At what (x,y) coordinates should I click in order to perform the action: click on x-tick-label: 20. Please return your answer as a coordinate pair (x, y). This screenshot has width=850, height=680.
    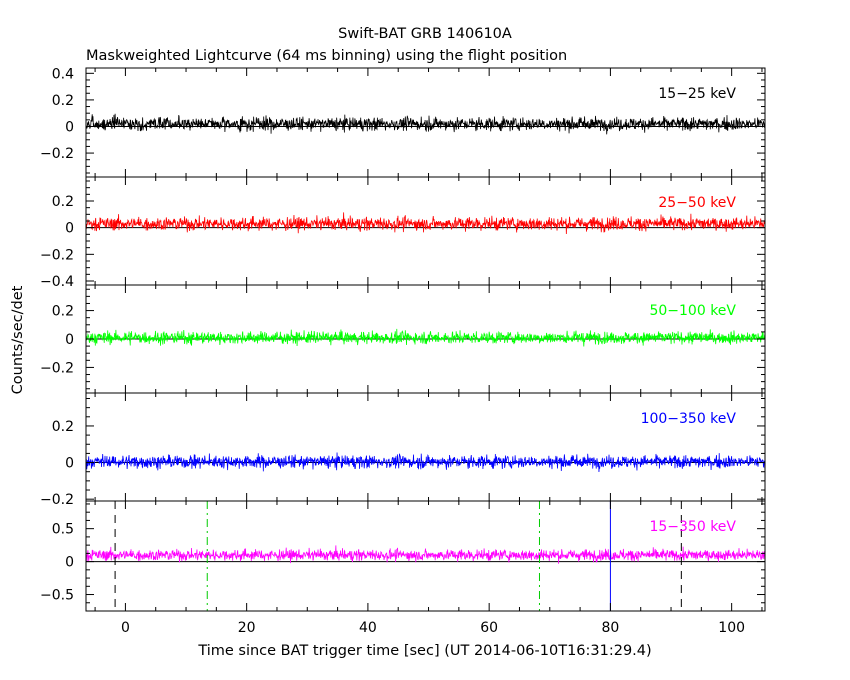
    Looking at the image, I should click on (247, 628).